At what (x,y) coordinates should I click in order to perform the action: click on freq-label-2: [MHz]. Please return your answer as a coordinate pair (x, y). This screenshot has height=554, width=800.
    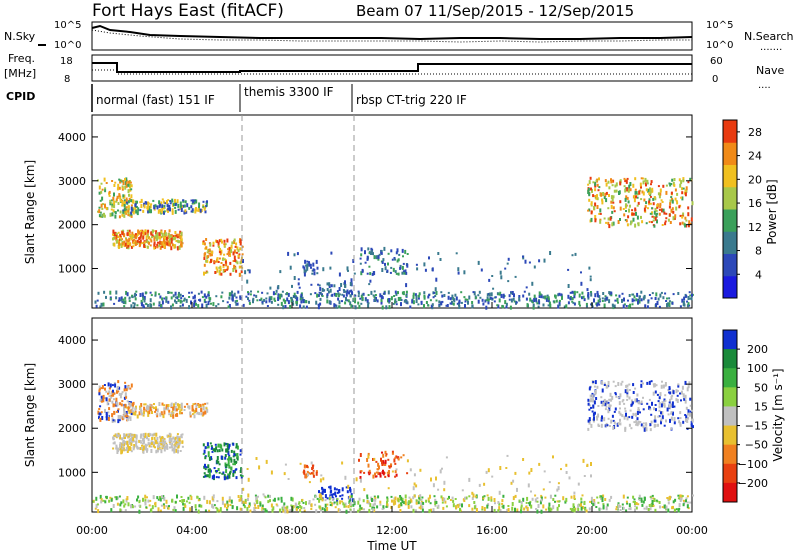
    Looking at the image, I should click on (20, 73).